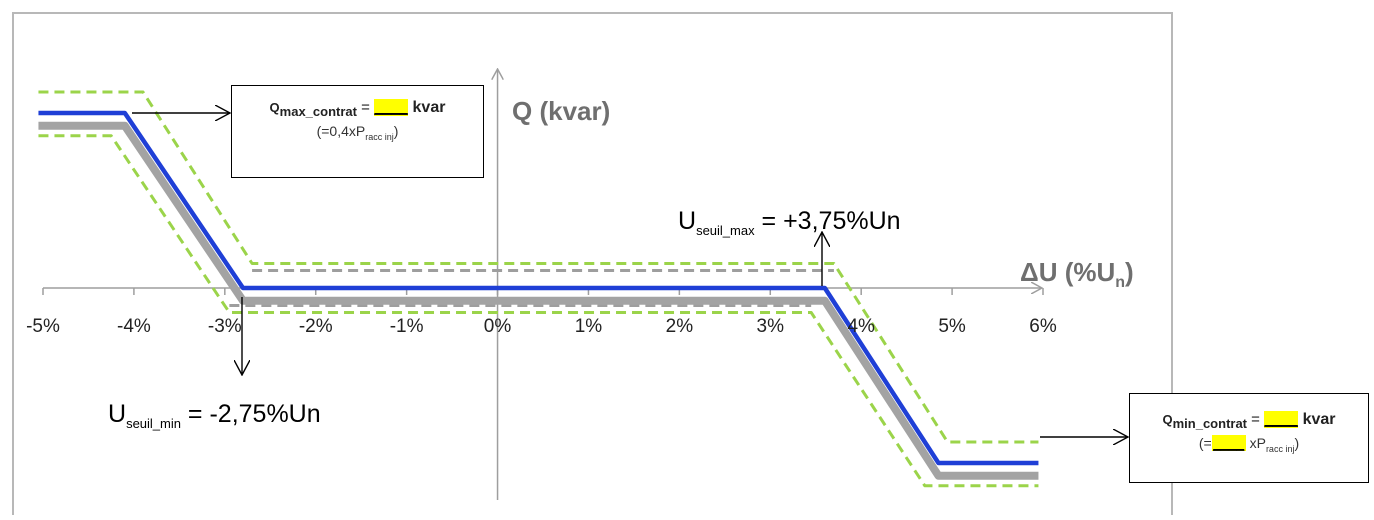 The width and height of the screenshot is (1374, 520). What do you see at coordinates (396, 131) in the screenshot?
I see `qmax-formula-end: )` at bounding box center [396, 131].